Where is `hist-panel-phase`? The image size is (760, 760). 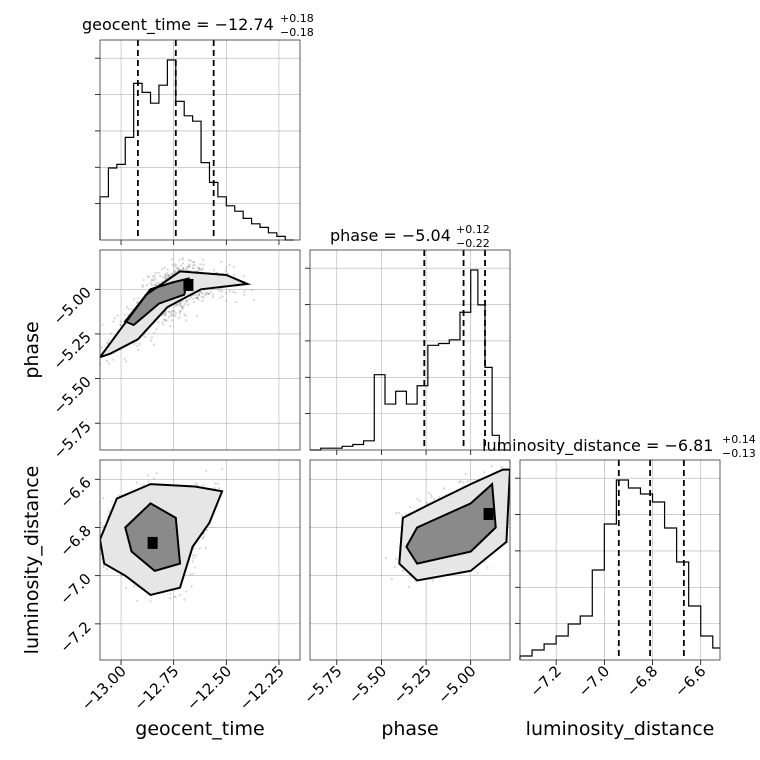 hist-panel-phase is located at coordinates (408, 352).